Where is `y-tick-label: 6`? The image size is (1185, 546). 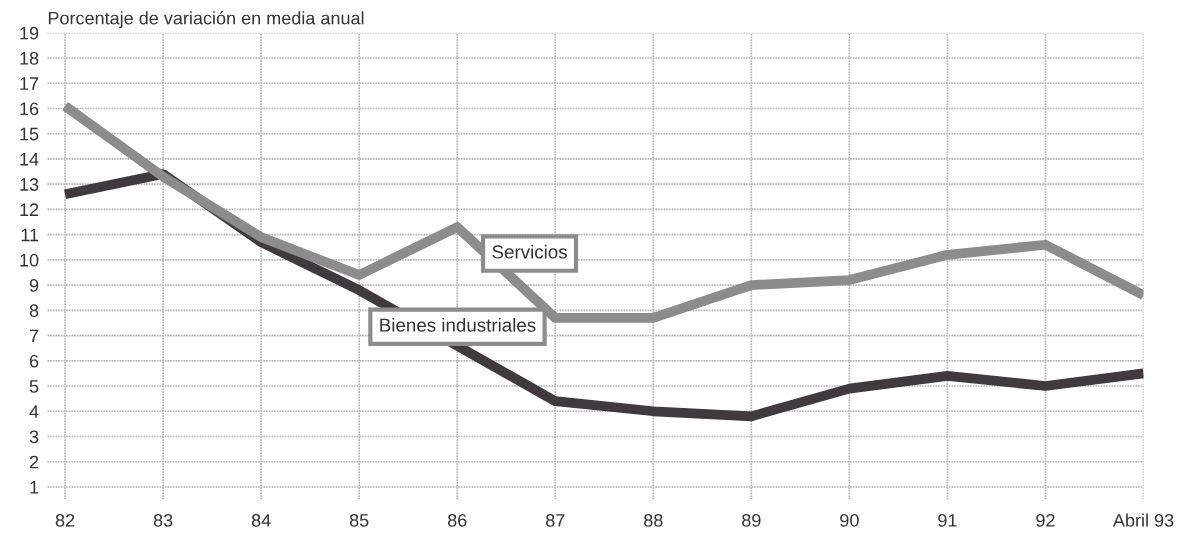
y-tick-label: 6 is located at coordinates (34, 361).